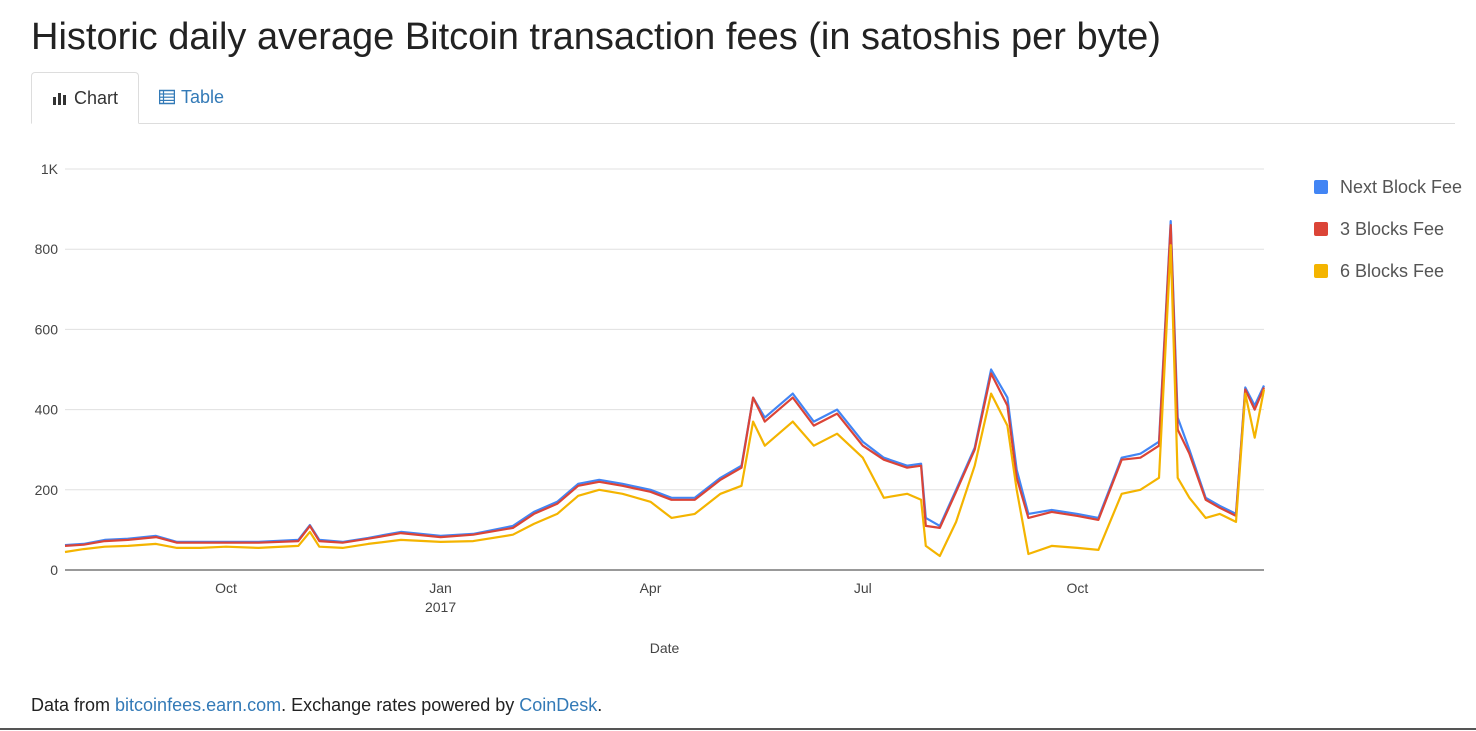  I want to click on legend-label-3-blocks: 3 Blocks Fee, so click(1392, 228).